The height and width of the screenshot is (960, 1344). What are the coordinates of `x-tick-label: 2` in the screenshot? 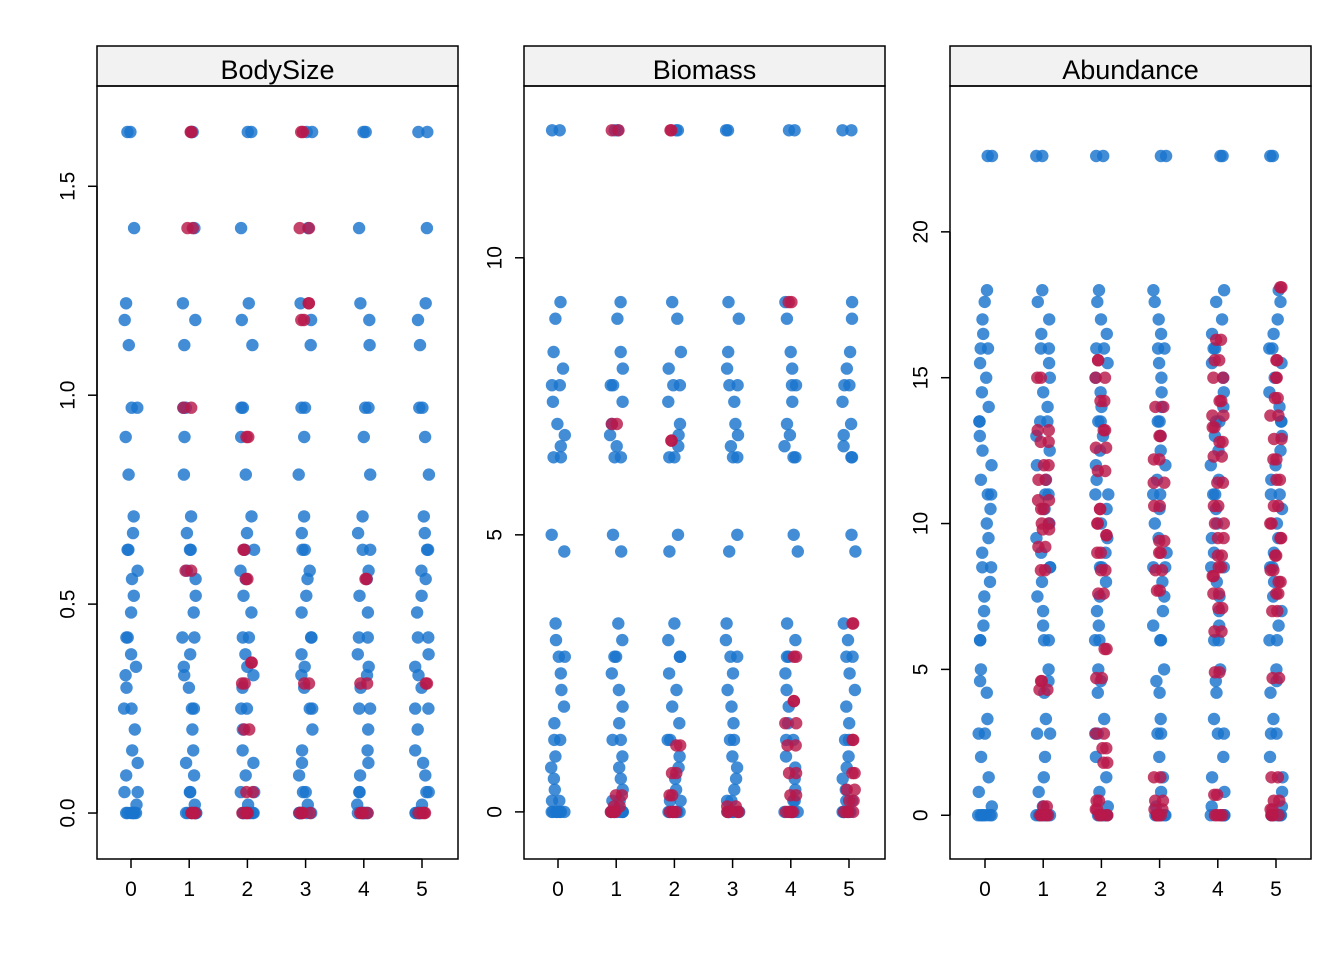 It's located at (1102, 889).